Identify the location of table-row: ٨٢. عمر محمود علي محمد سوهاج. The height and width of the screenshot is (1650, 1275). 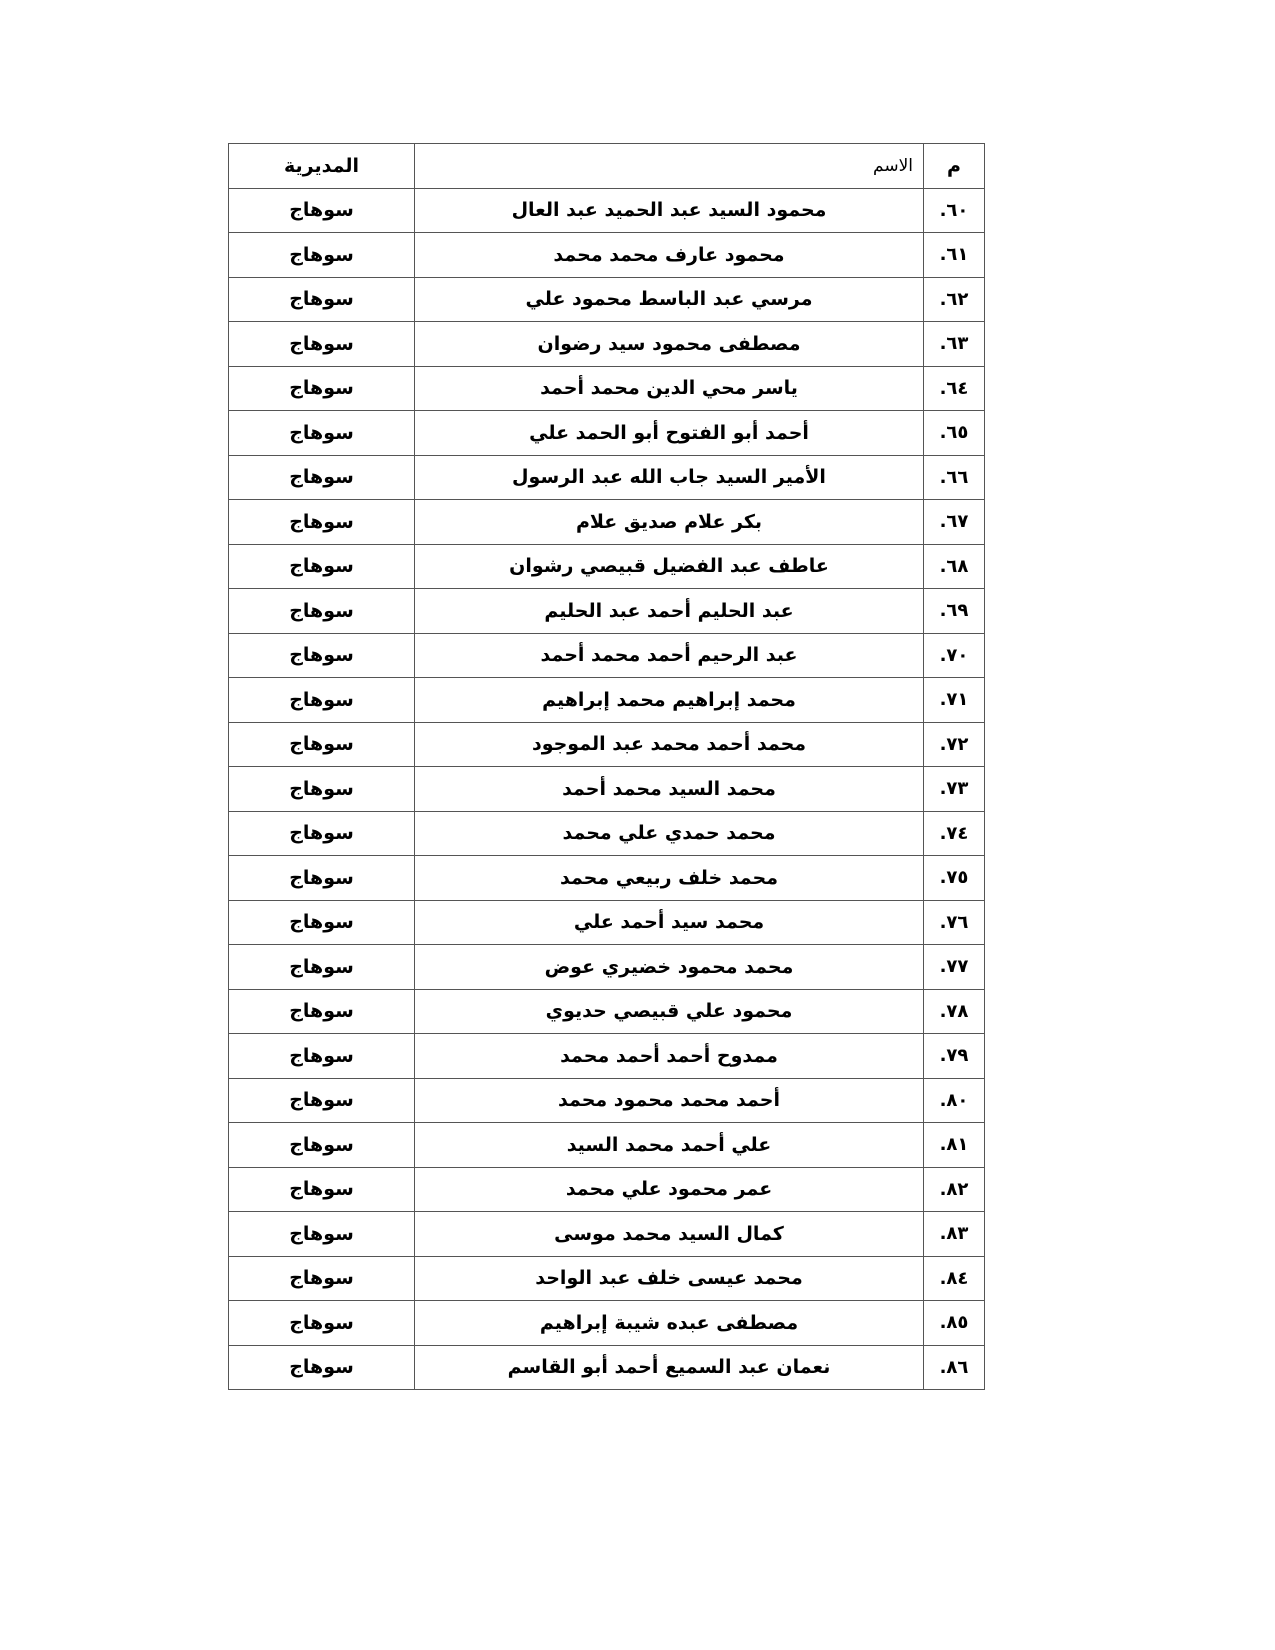
(606, 1189).